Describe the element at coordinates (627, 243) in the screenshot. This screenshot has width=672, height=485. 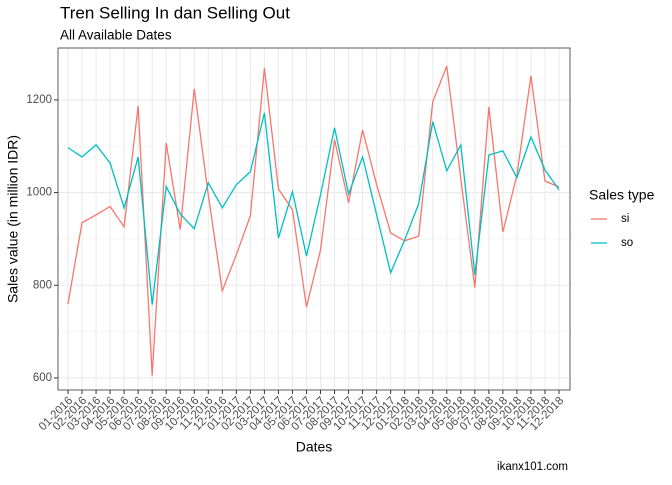
I see `legend-label: so` at that location.